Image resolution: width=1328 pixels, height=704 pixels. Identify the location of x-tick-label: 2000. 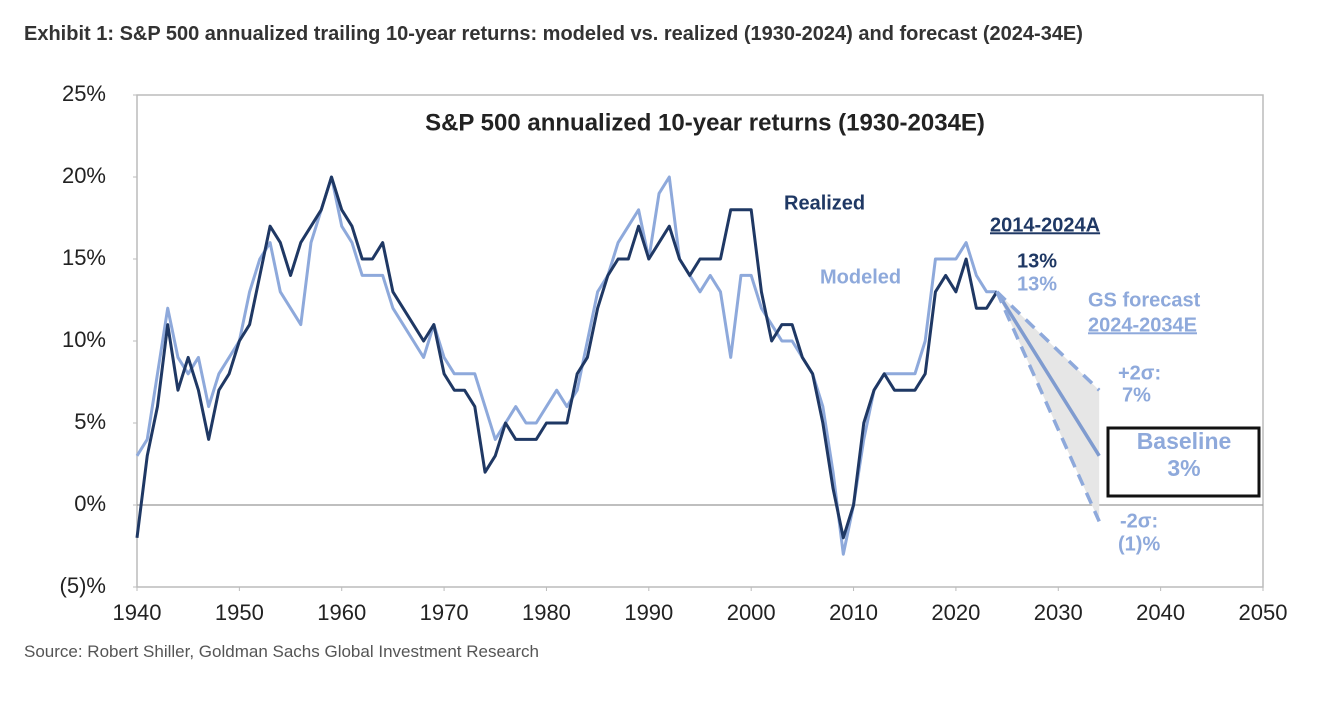
(751, 612).